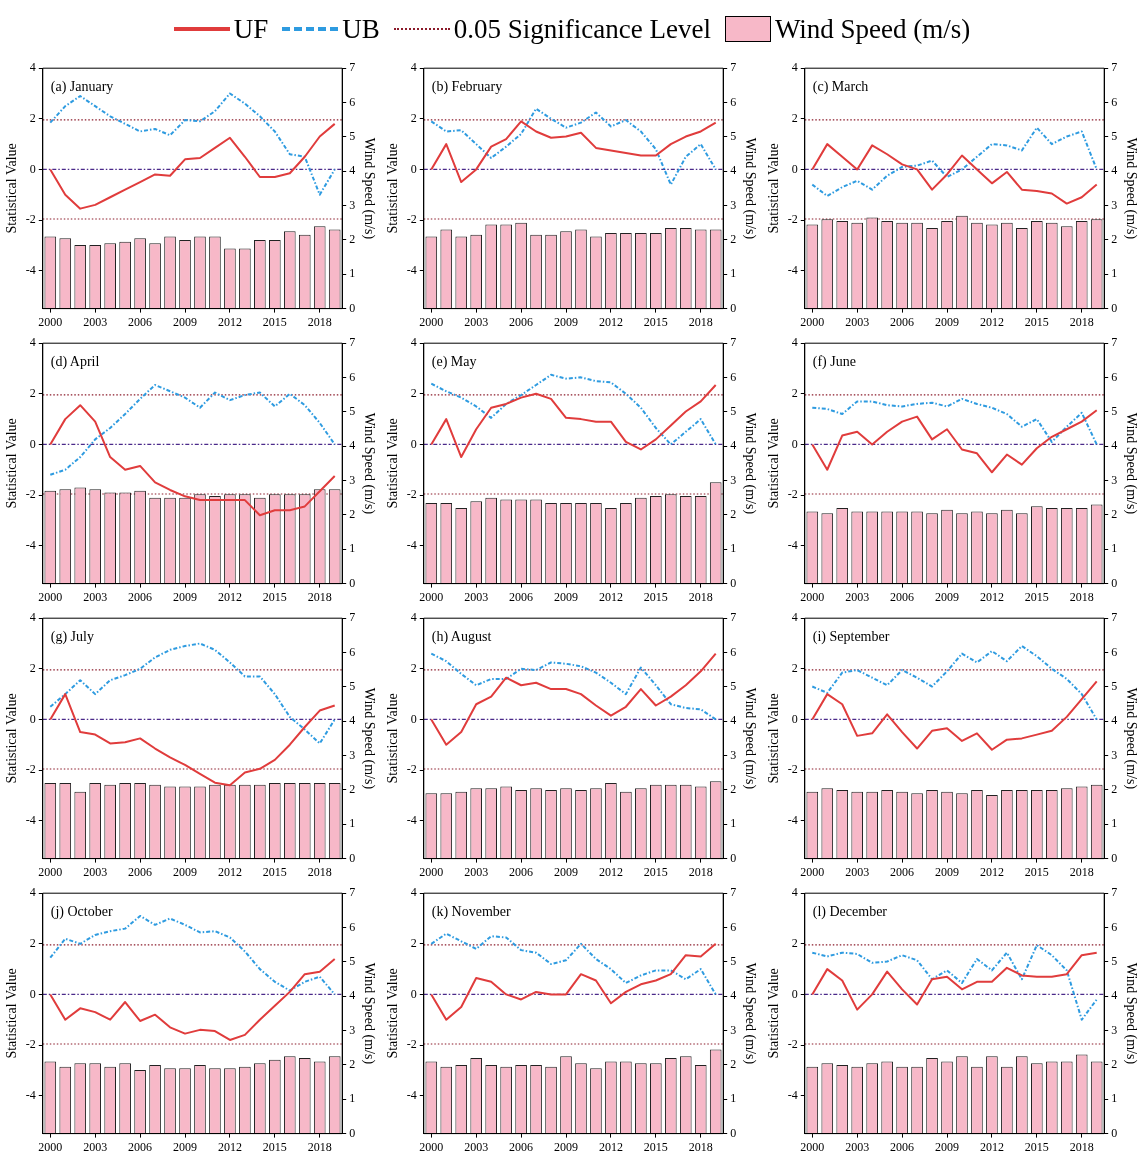  Describe the element at coordinates (82, 86) in the screenshot. I see `text: (a) January` at that location.